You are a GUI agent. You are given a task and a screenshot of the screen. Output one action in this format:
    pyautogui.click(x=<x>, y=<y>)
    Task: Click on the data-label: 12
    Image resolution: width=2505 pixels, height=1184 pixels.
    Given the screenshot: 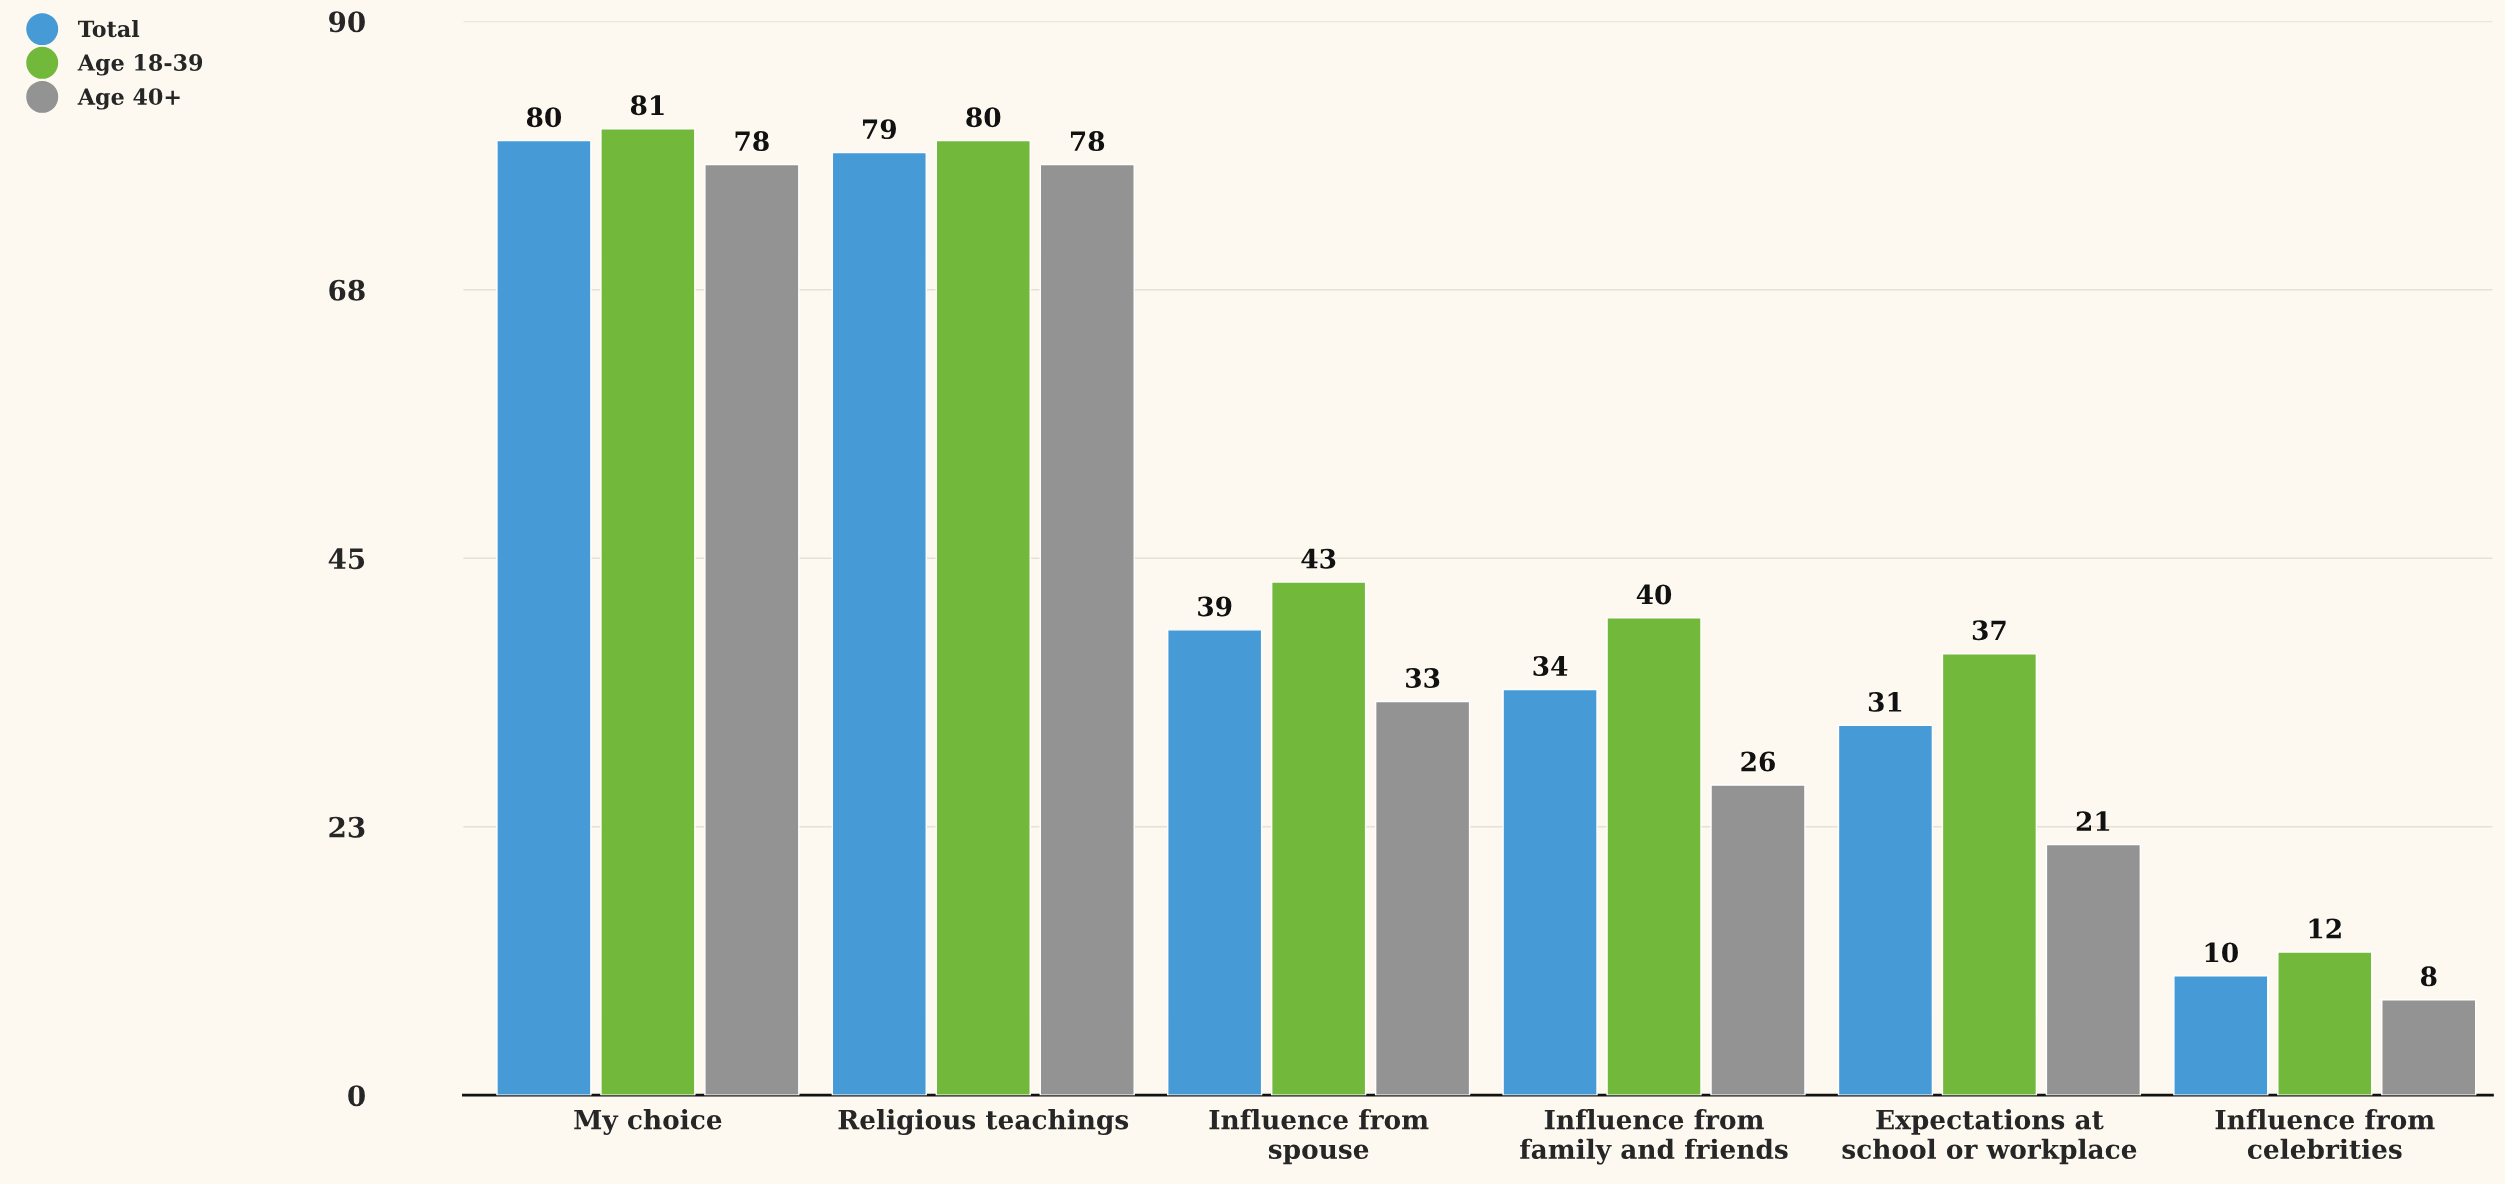 What is the action you would take?
    pyautogui.click(x=2325, y=928)
    